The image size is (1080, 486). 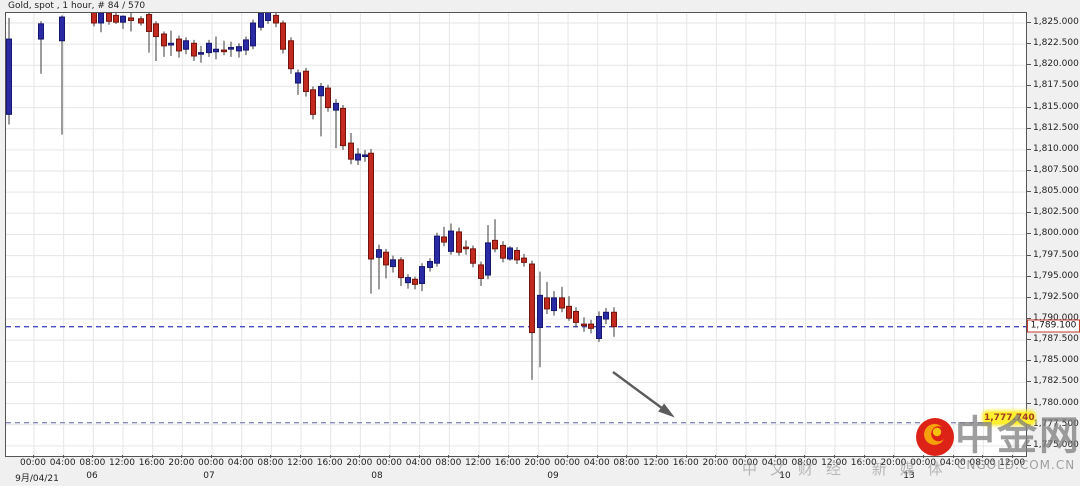 What do you see at coordinates (553, 476) in the screenshot?
I see `date-axis-label: 09` at bounding box center [553, 476].